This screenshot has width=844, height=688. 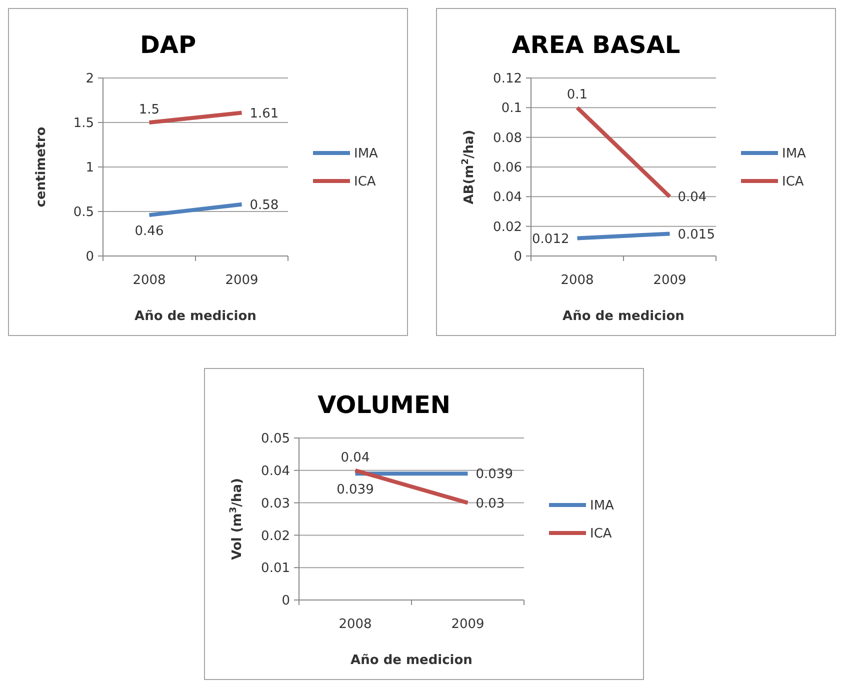 What do you see at coordinates (90, 79) in the screenshot?
I see `y-tick-label: 2` at bounding box center [90, 79].